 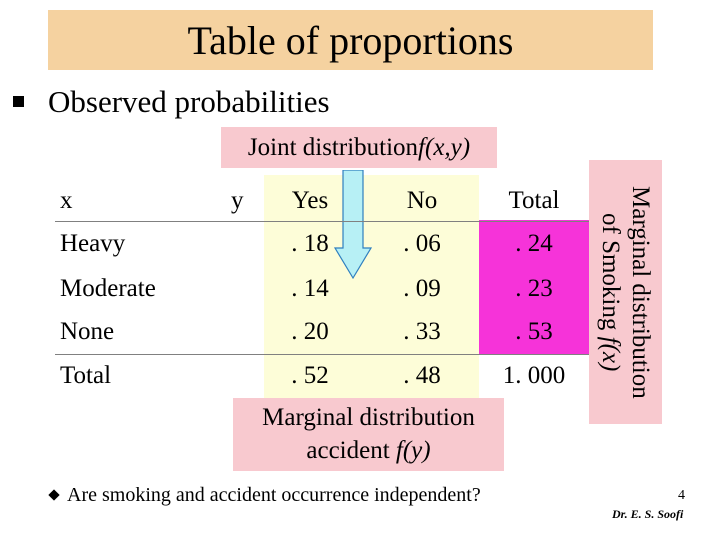 I want to click on header-y: y, so click(x=237, y=200).